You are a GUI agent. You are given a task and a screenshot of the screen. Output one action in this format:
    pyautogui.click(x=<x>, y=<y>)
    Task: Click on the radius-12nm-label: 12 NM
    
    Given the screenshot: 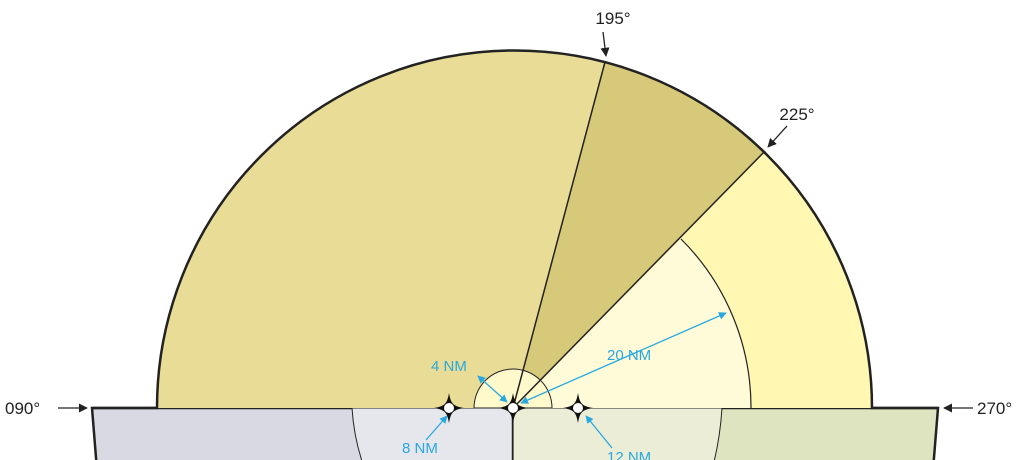 What is the action you would take?
    pyautogui.click(x=629, y=454)
    